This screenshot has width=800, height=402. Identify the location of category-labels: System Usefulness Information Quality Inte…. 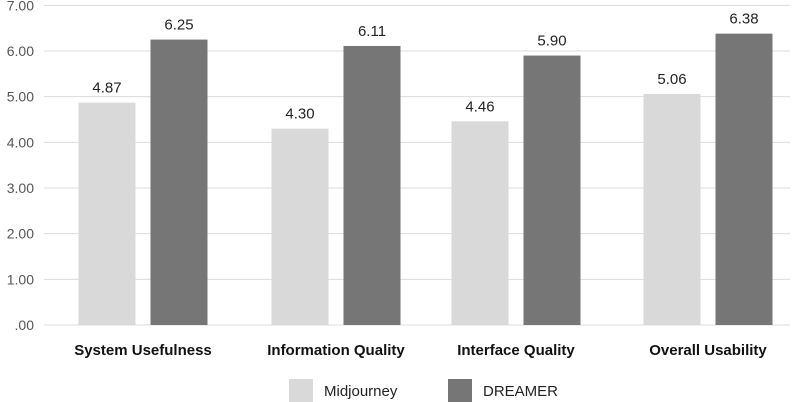
(420, 350).